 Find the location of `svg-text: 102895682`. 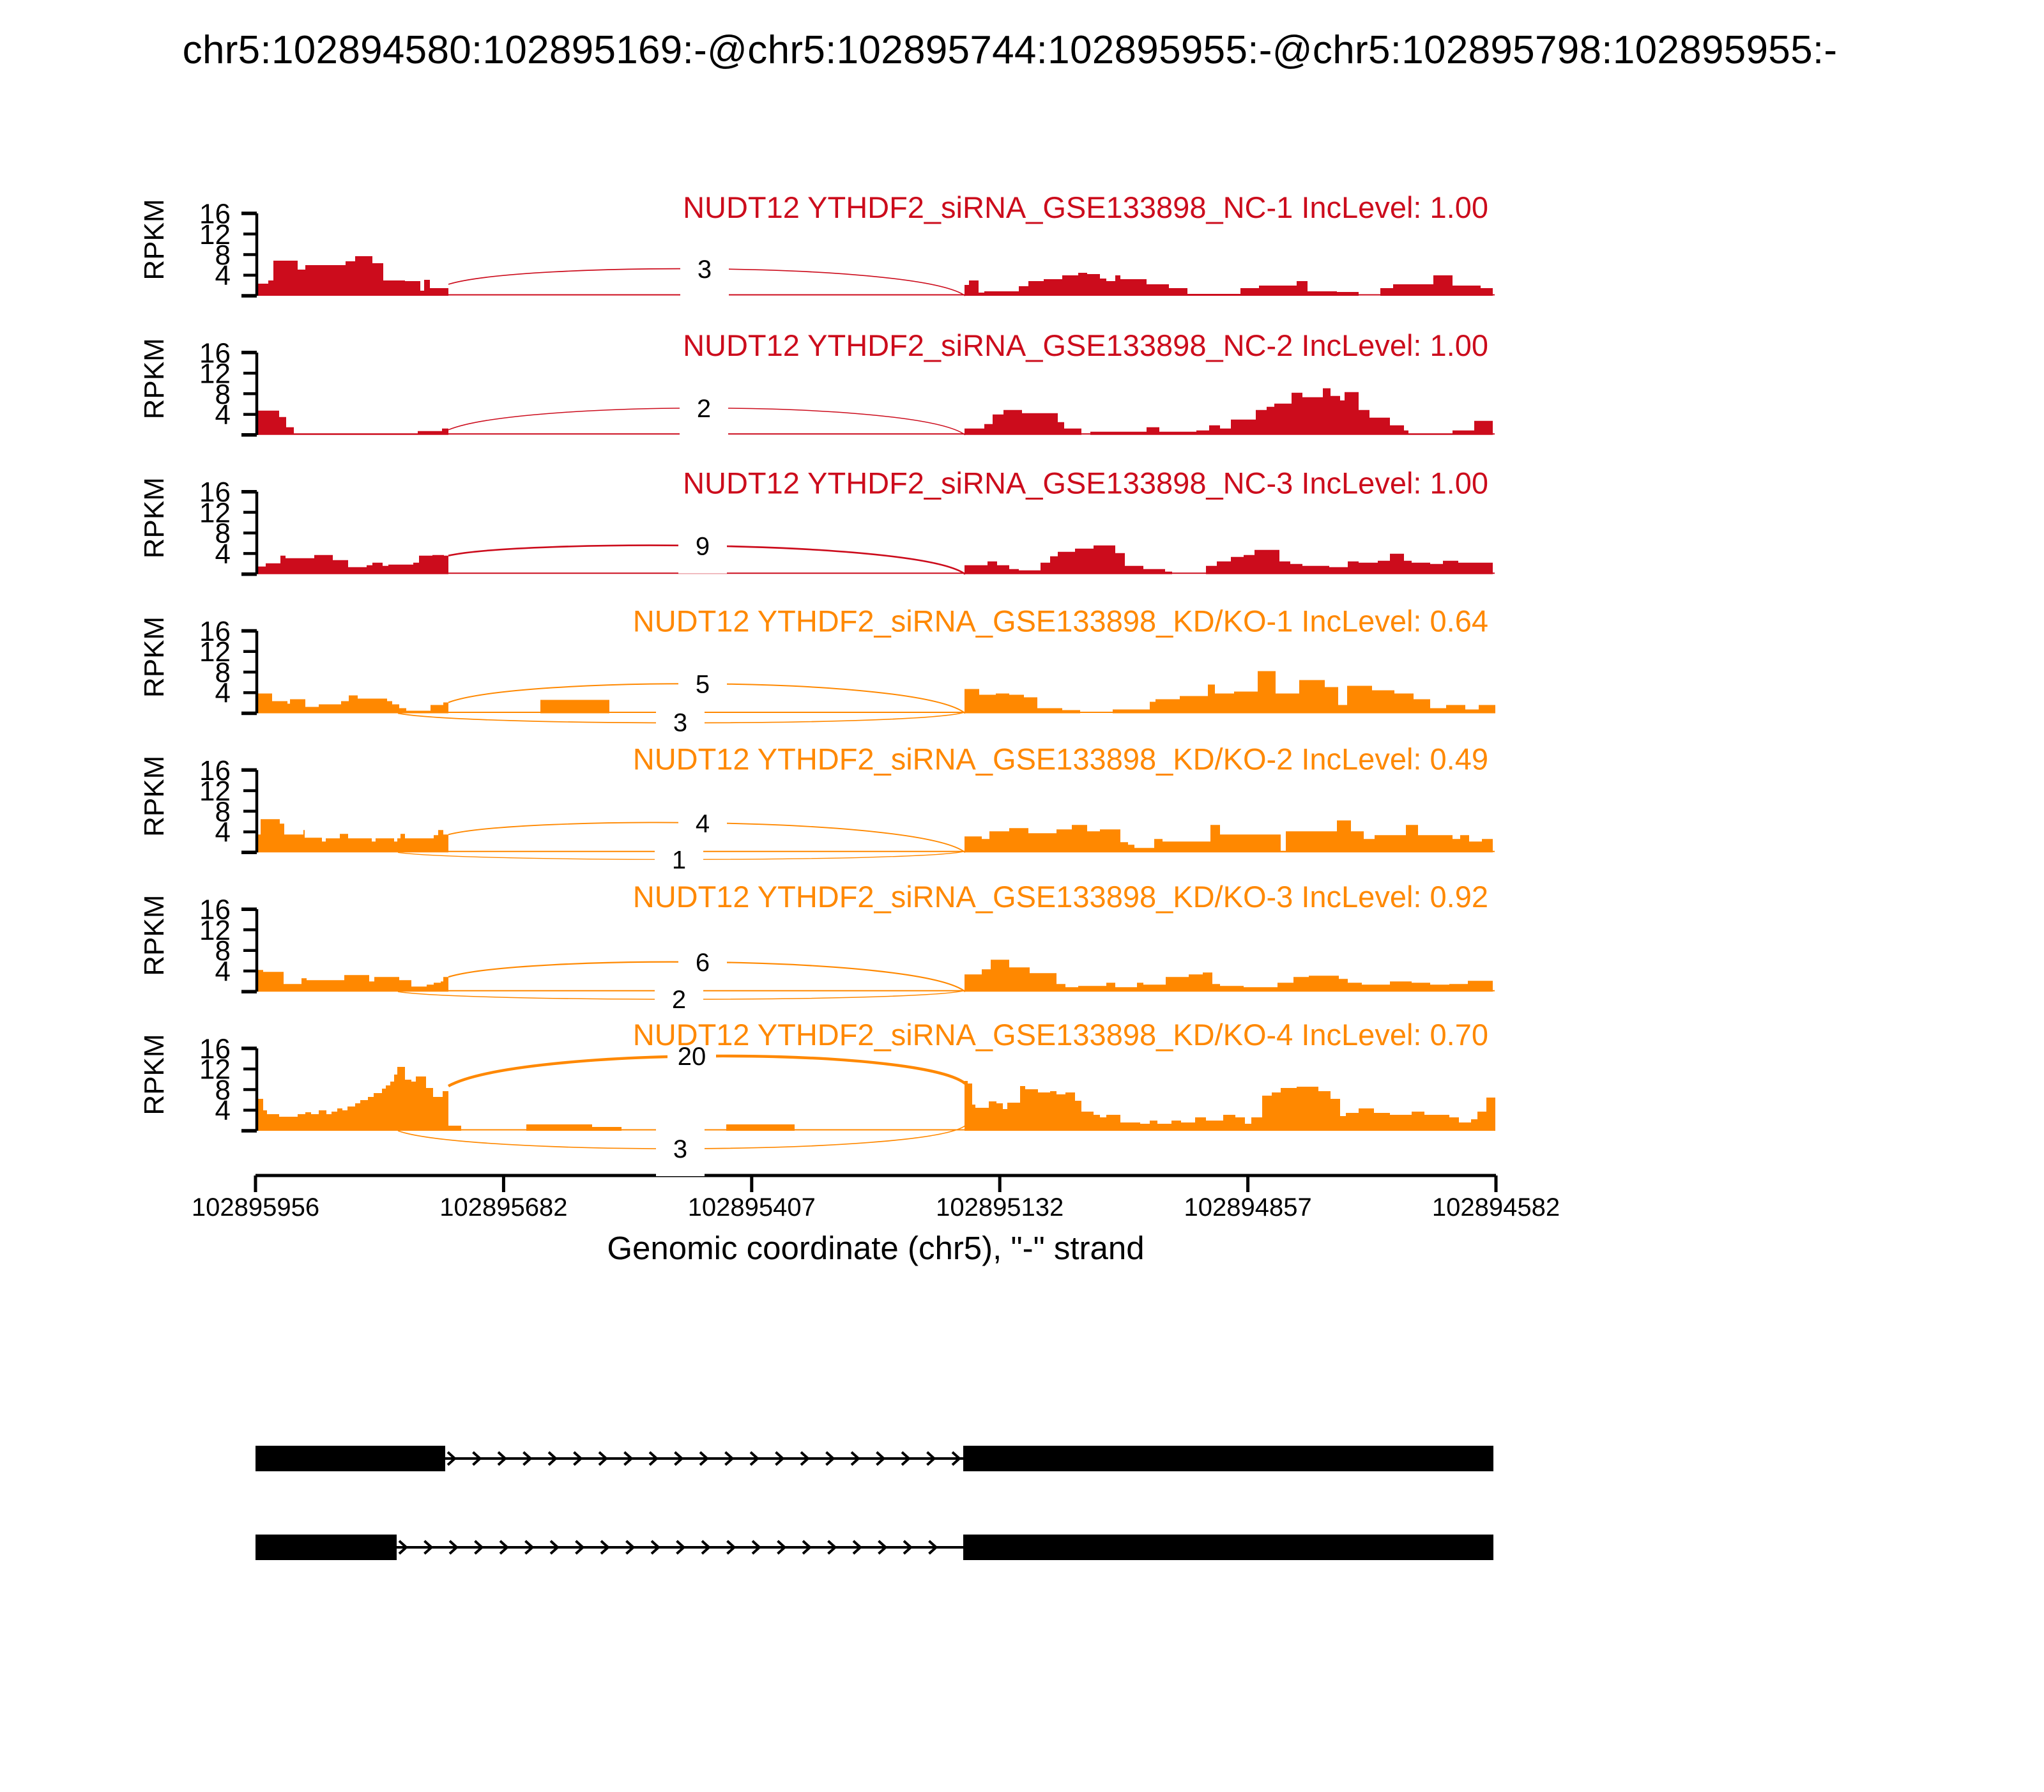

svg-text: 102895682 is located at coordinates (503, 1207).